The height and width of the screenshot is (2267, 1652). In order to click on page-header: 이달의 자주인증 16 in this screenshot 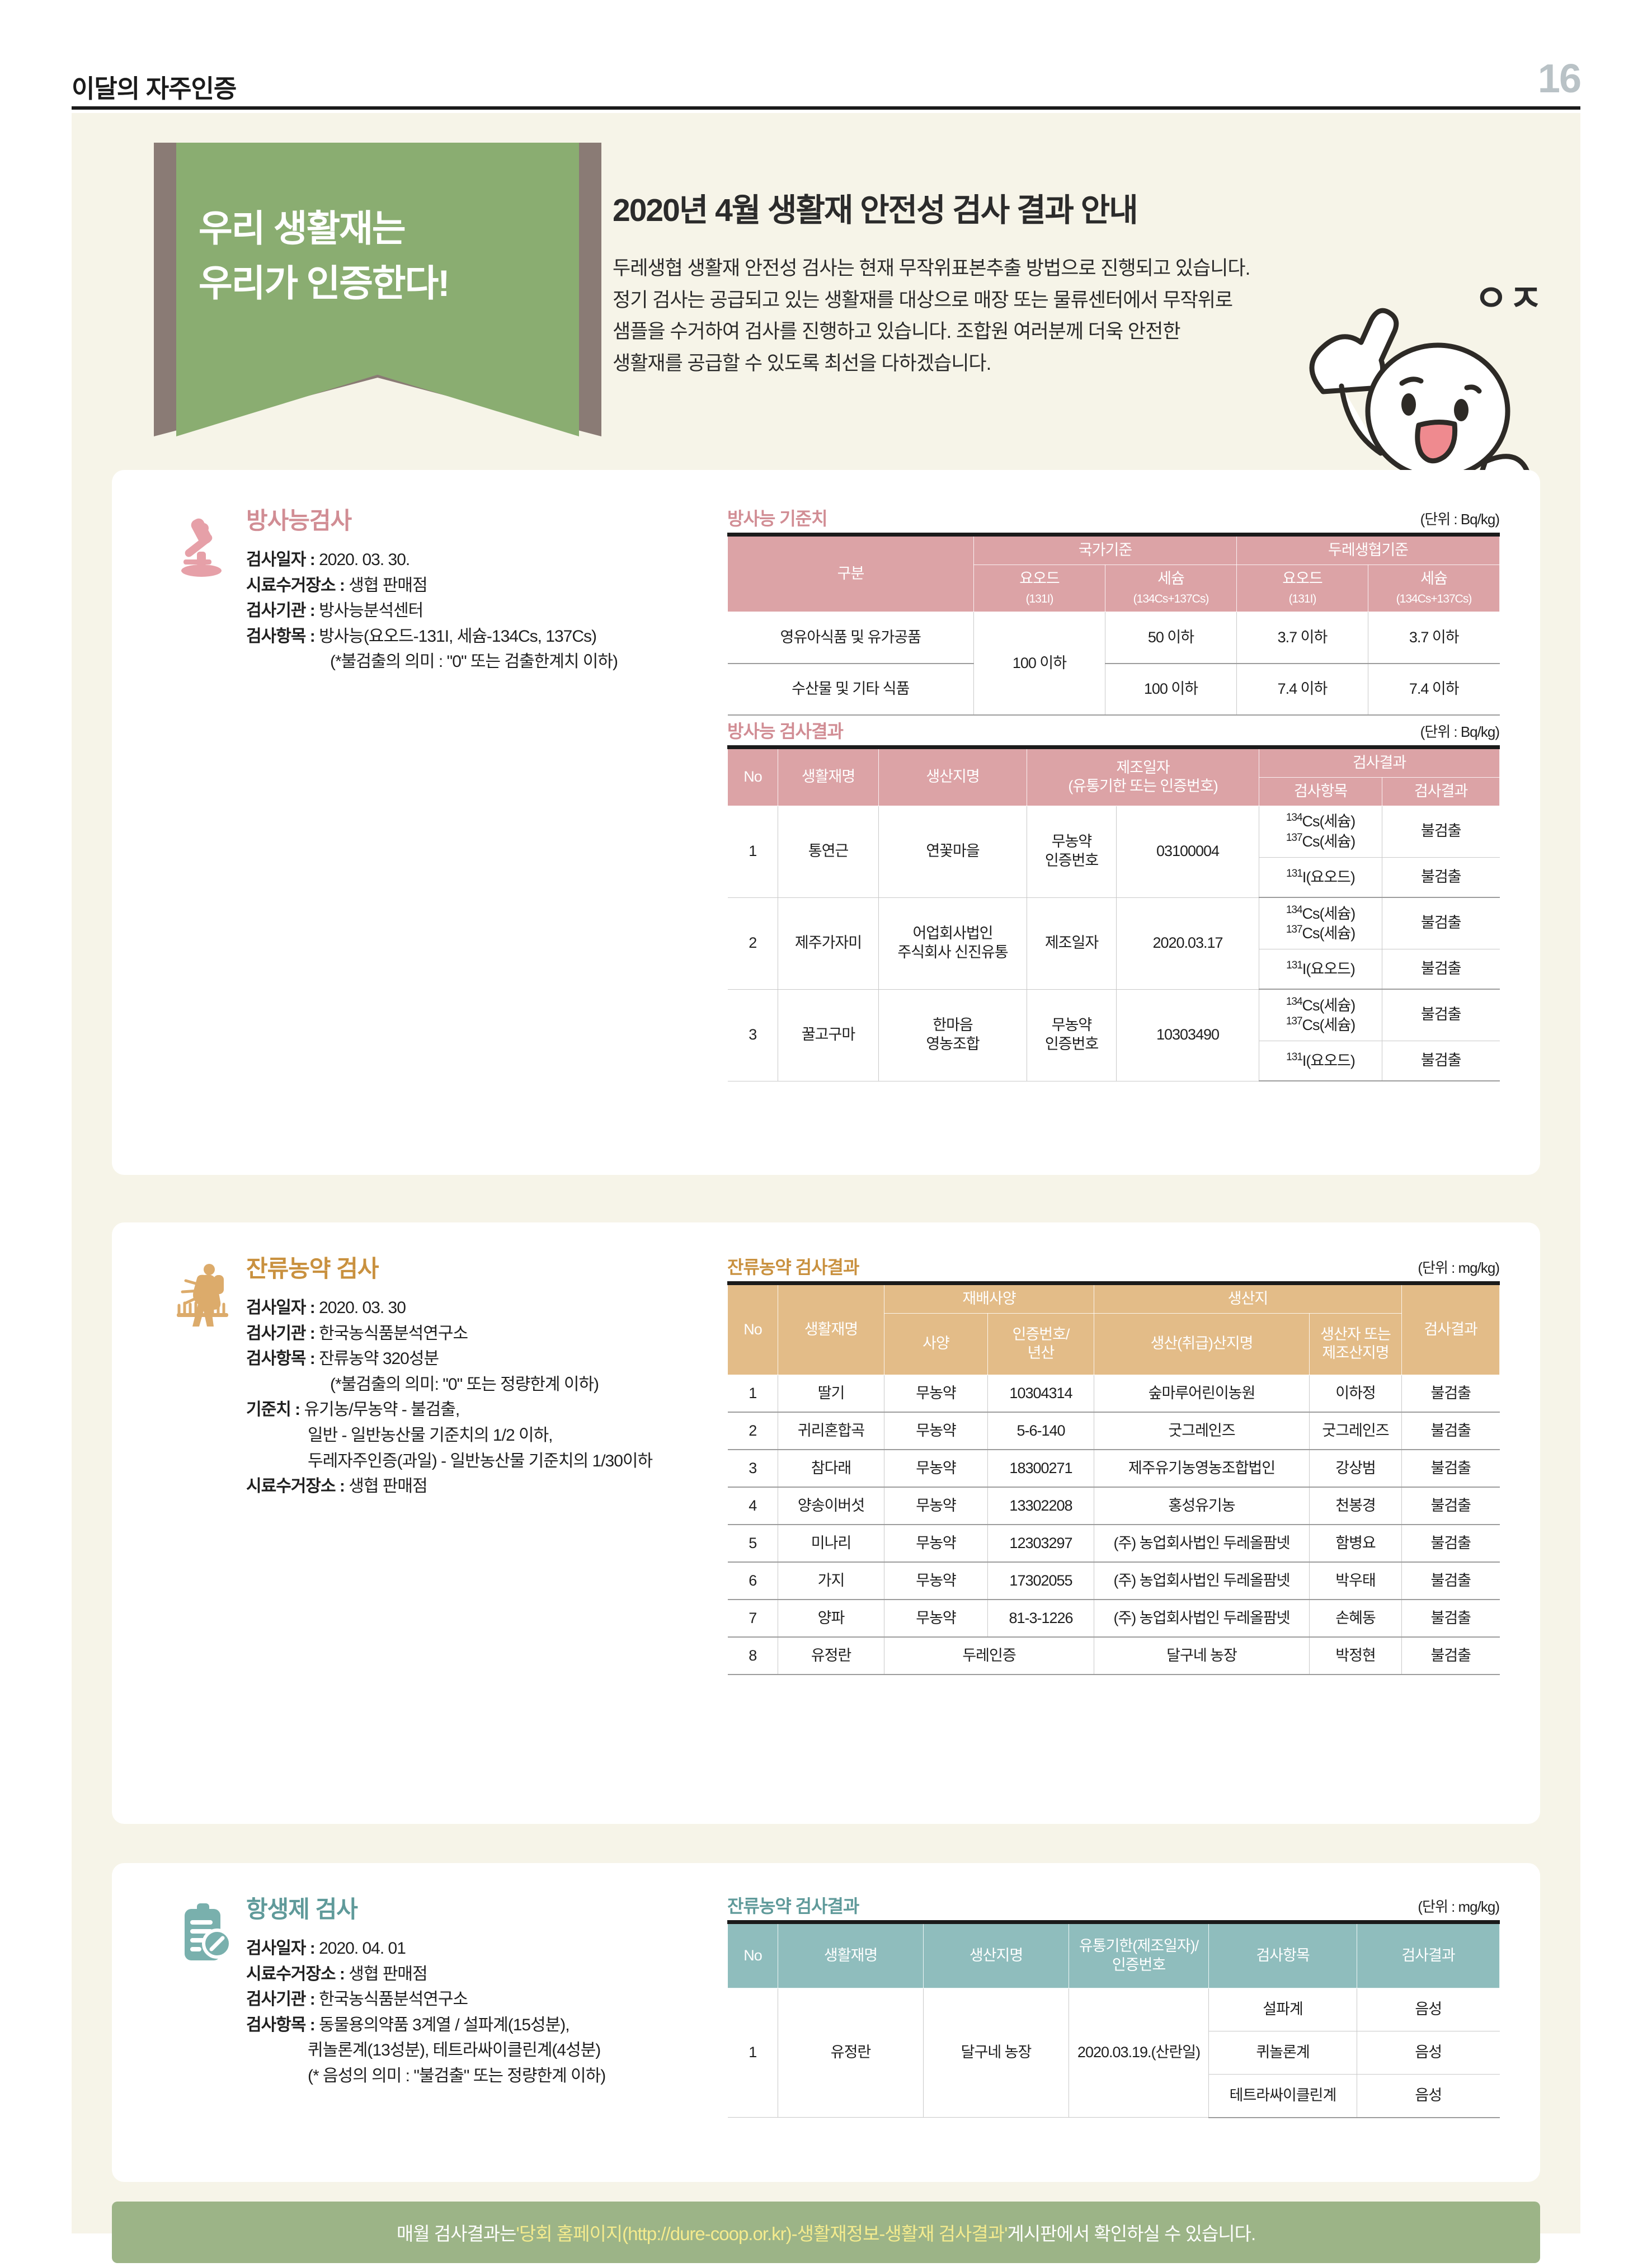, I will do `click(826, 55)`.